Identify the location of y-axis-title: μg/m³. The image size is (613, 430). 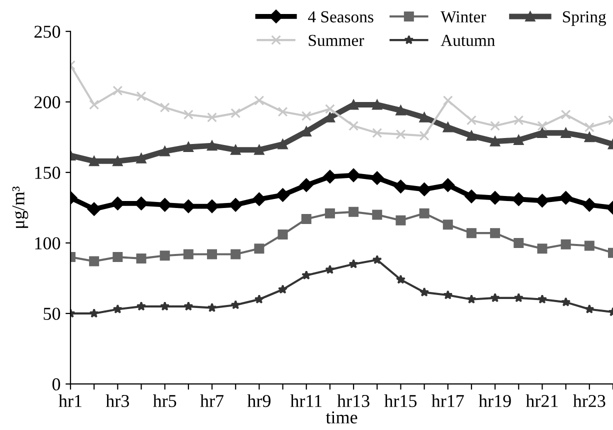
(20, 207).